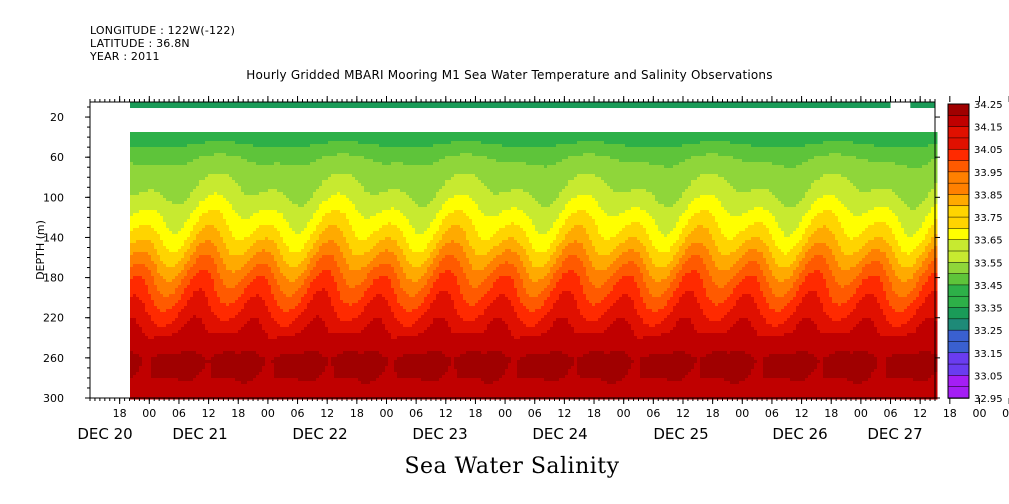 The image size is (1009, 504). Describe the element at coordinates (988, 128) in the screenshot. I see `colorbar-label: 34.15` at that location.